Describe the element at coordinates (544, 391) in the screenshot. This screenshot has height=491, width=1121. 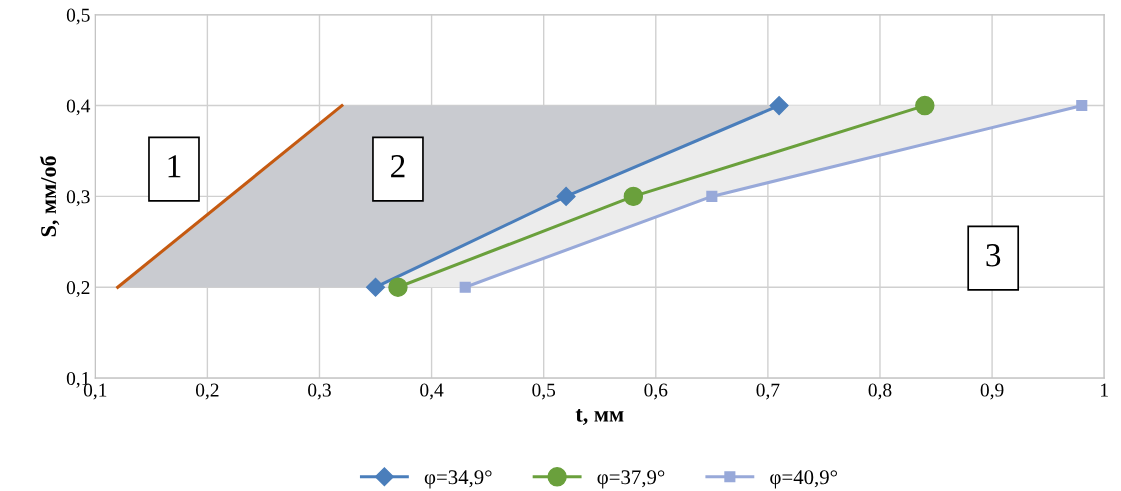
I see `x-tick-label: 0,5` at that location.